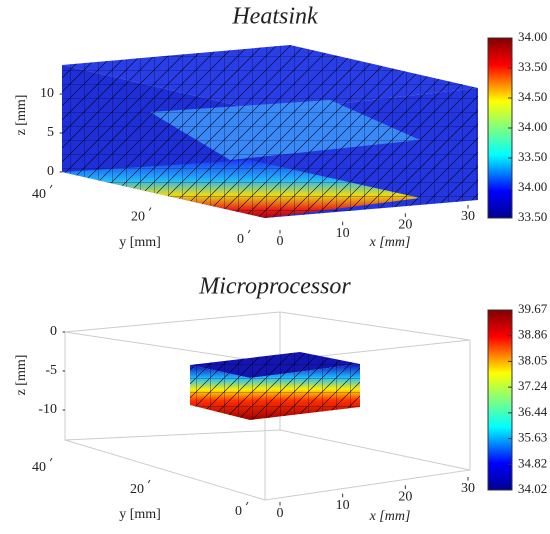 The width and height of the screenshot is (550, 534). What do you see at coordinates (532, 462) in the screenshot?
I see `colorbar-label: 34.82` at bounding box center [532, 462].